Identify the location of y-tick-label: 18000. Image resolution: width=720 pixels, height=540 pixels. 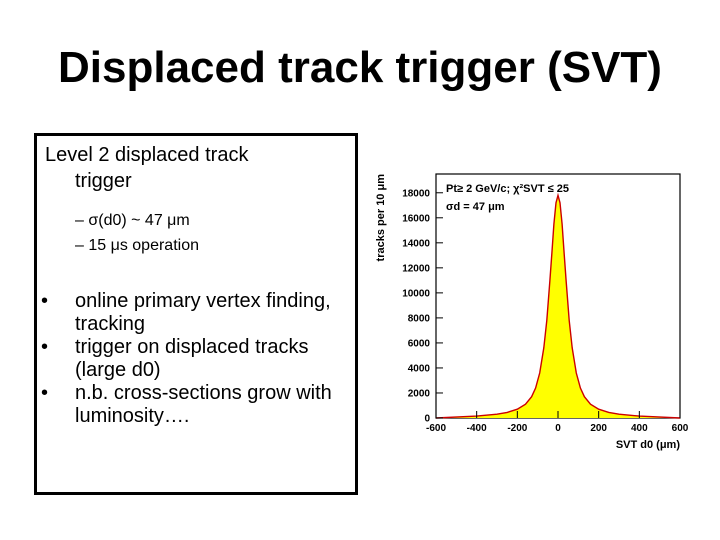
(416, 193).